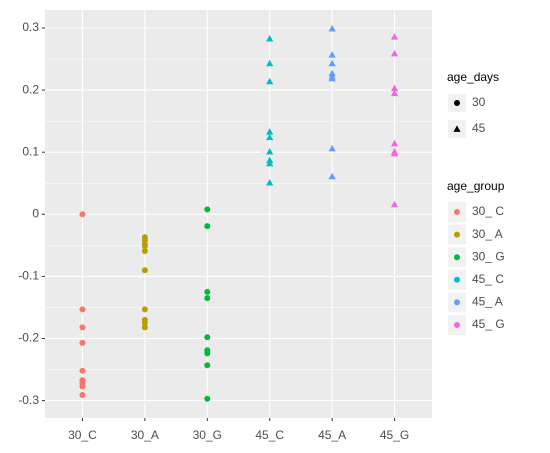 The height and width of the screenshot is (453, 550). Describe the element at coordinates (488, 211) in the screenshot. I see `legend-label: 30_ C` at that location.